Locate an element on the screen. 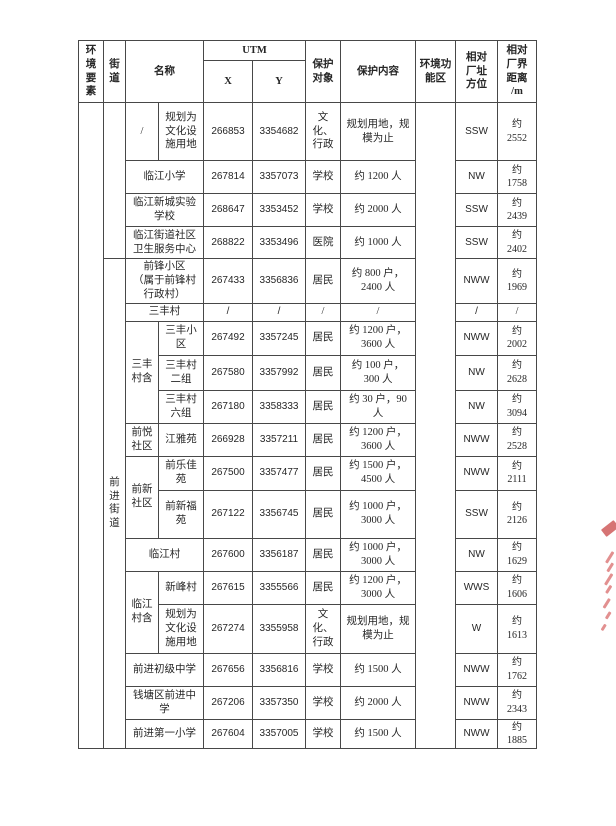  utm-x-cell: 267604 is located at coordinates (228, 733).